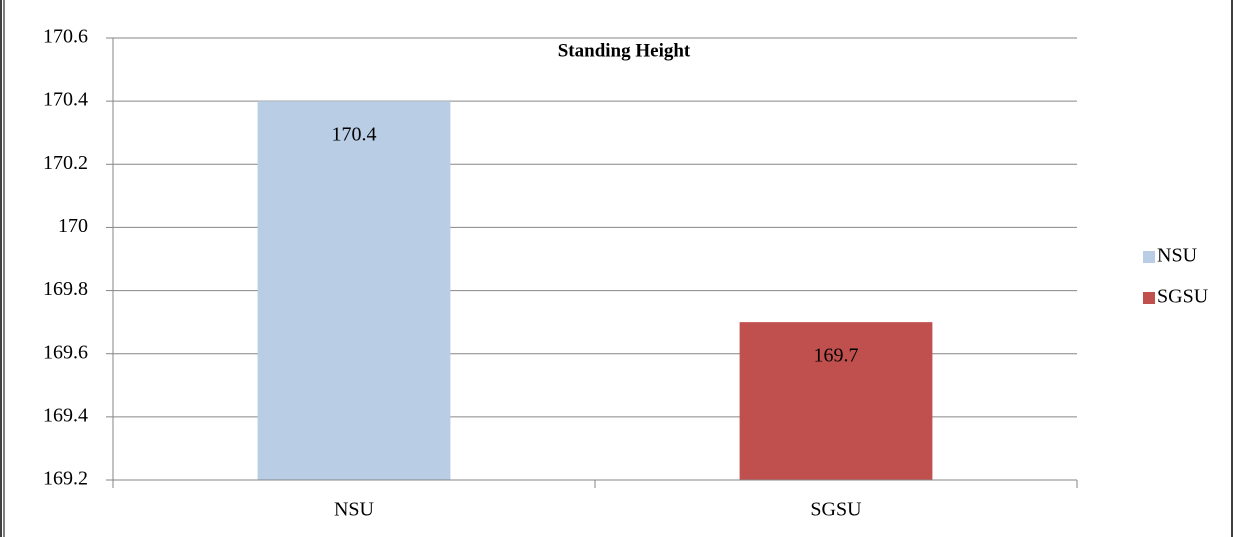  What do you see at coordinates (1183, 297) in the screenshot?
I see `legend-label: SGSU` at bounding box center [1183, 297].